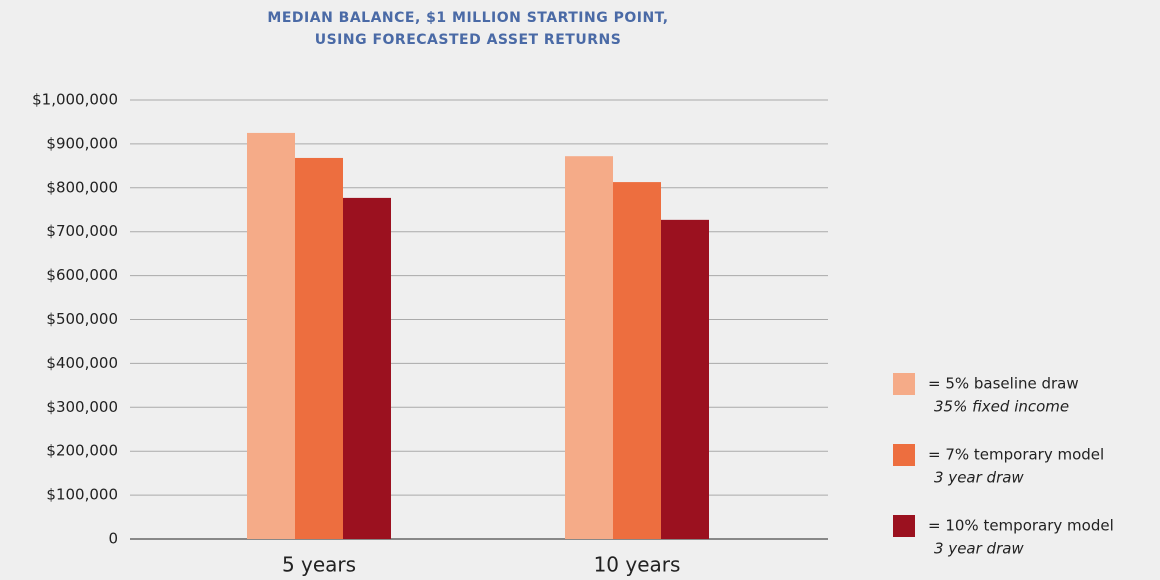  Describe the element at coordinates (82, 319) in the screenshot. I see `y-tick-label: $500,000` at that location.